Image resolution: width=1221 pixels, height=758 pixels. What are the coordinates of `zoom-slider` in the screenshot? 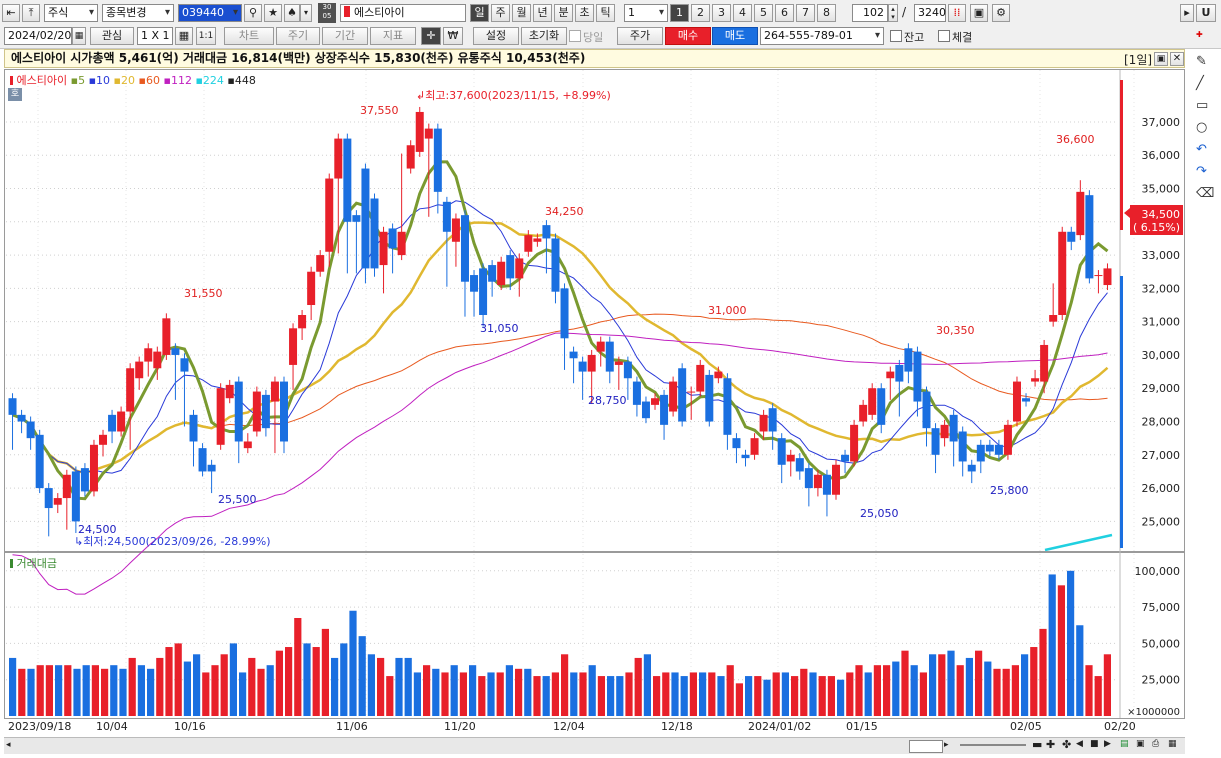 It's located at (993, 745).